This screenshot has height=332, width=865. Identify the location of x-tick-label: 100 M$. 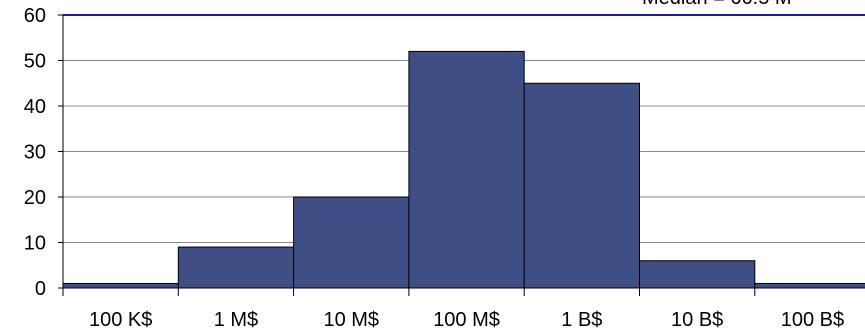
(466, 320).